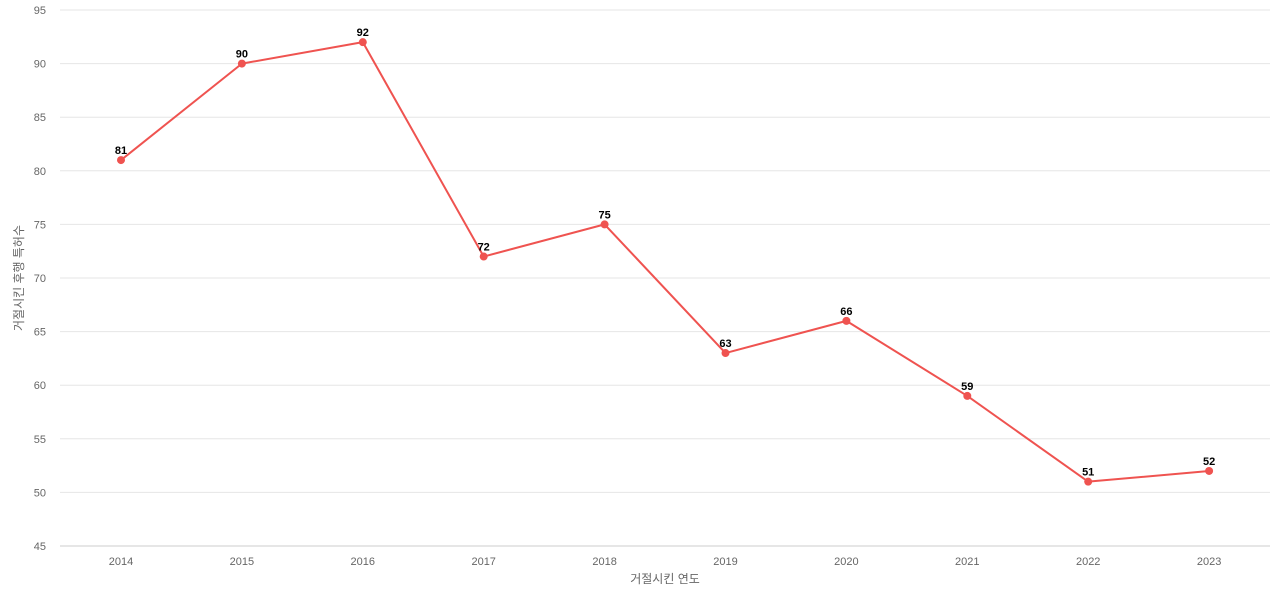 Image resolution: width=1280 pixels, height=600 pixels. What do you see at coordinates (1209, 462) in the screenshot?
I see `data-label: 52` at bounding box center [1209, 462].